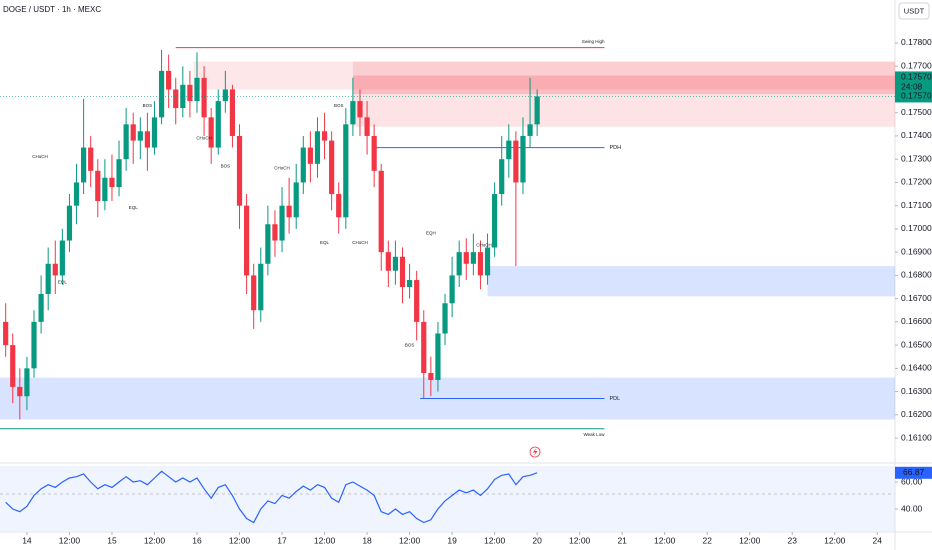 The width and height of the screenshot is (932, 550). What do you see at coordinates (878, 540) in the screenshot?
I see `x-tick-label: 24` at bounding box center [878, 540].